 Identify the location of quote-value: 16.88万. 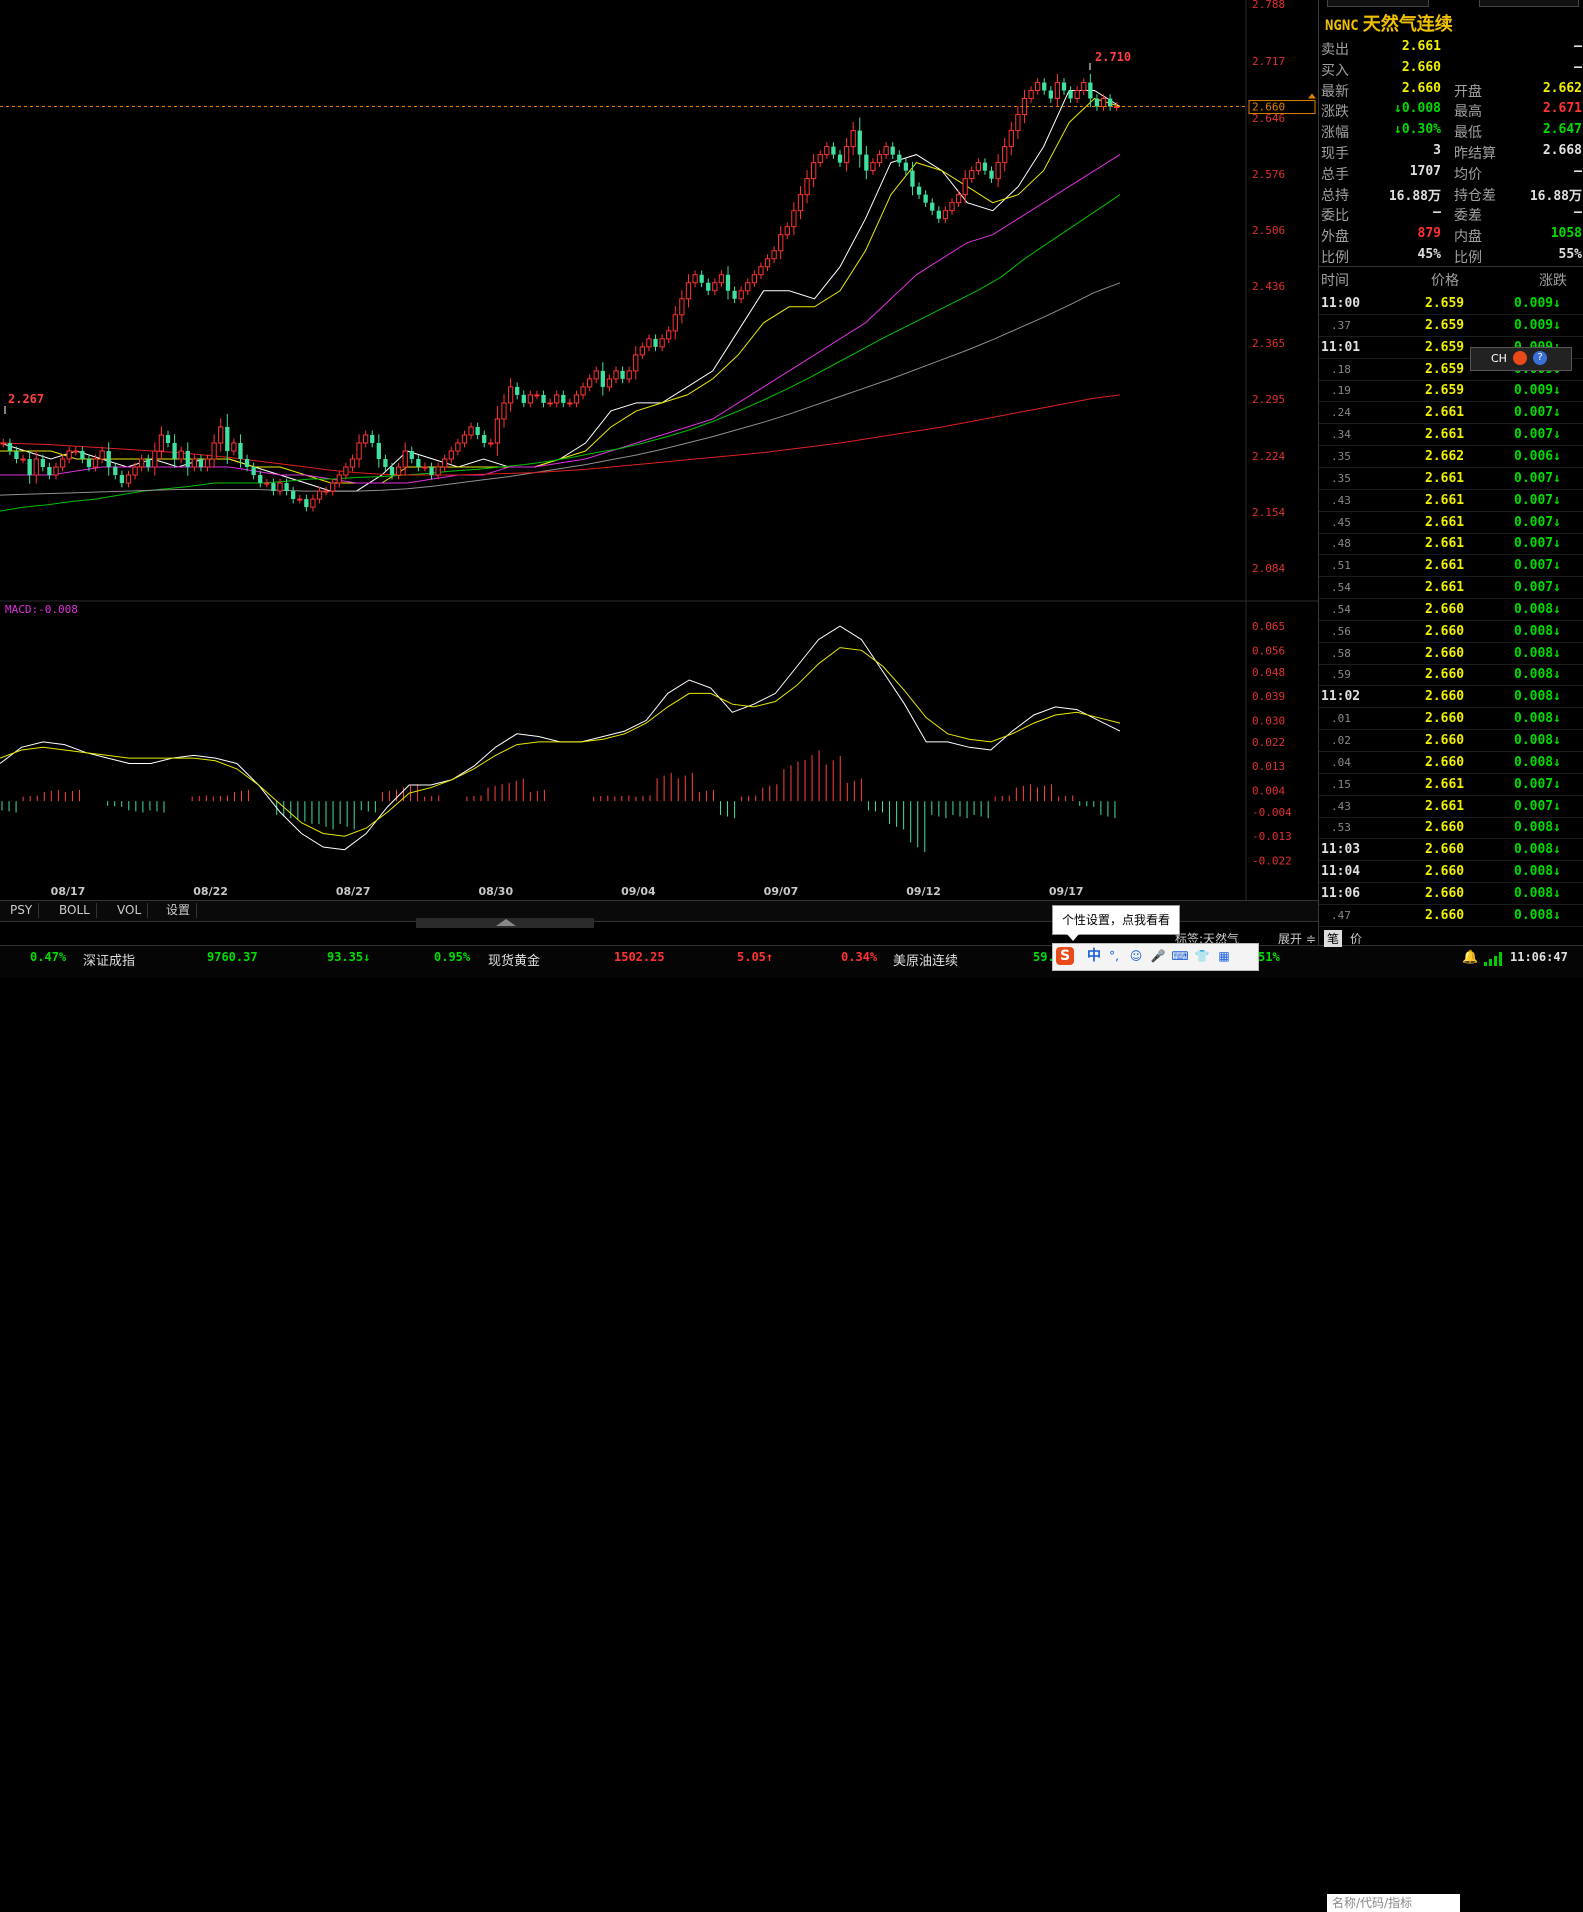
(1555, 196).